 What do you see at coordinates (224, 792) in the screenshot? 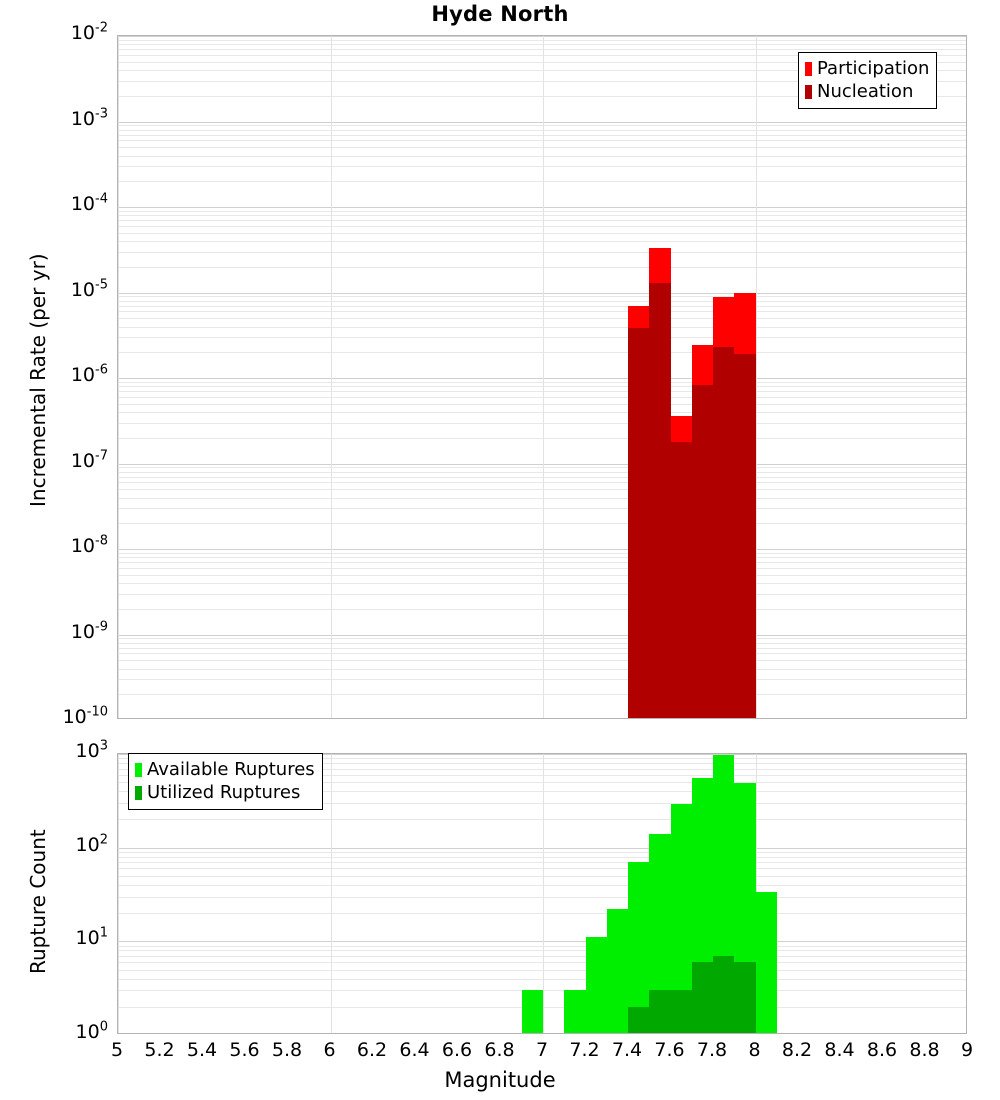
I see `legend-label: Utilized Ruptures` at bounding box center [224, 792].